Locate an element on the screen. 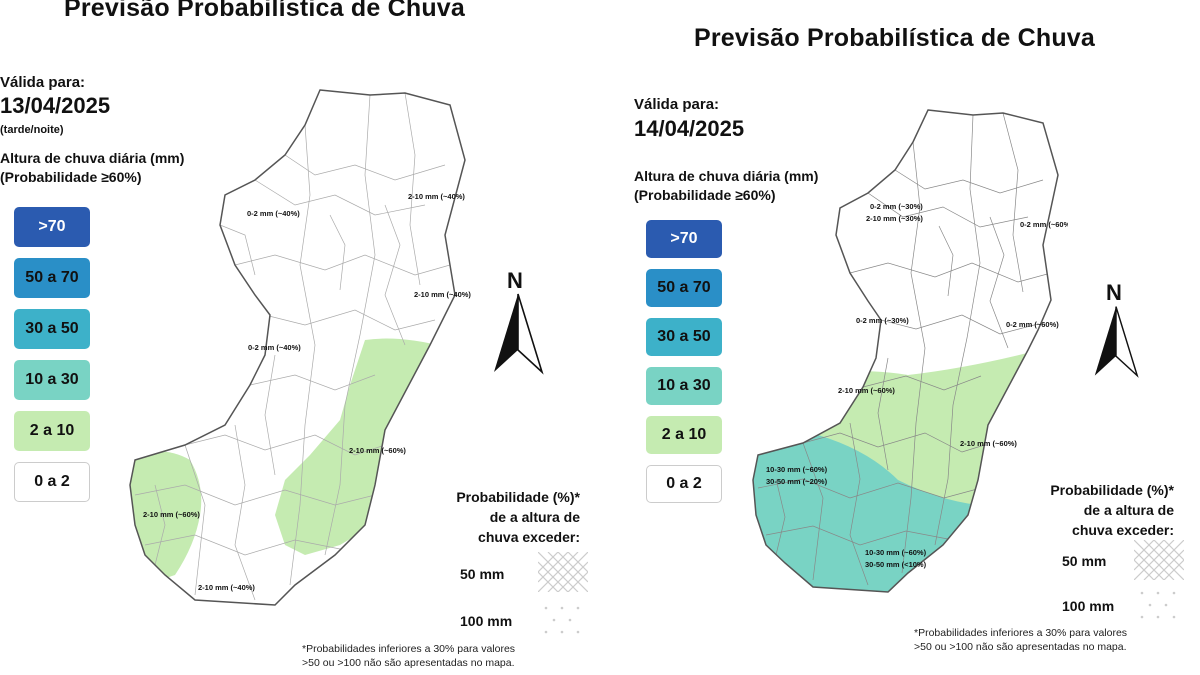 Image resolution: width=1200 pixels, height=675 pixels. map-label: 2-10 mm (~30%) is located at coordinates (894, 218).